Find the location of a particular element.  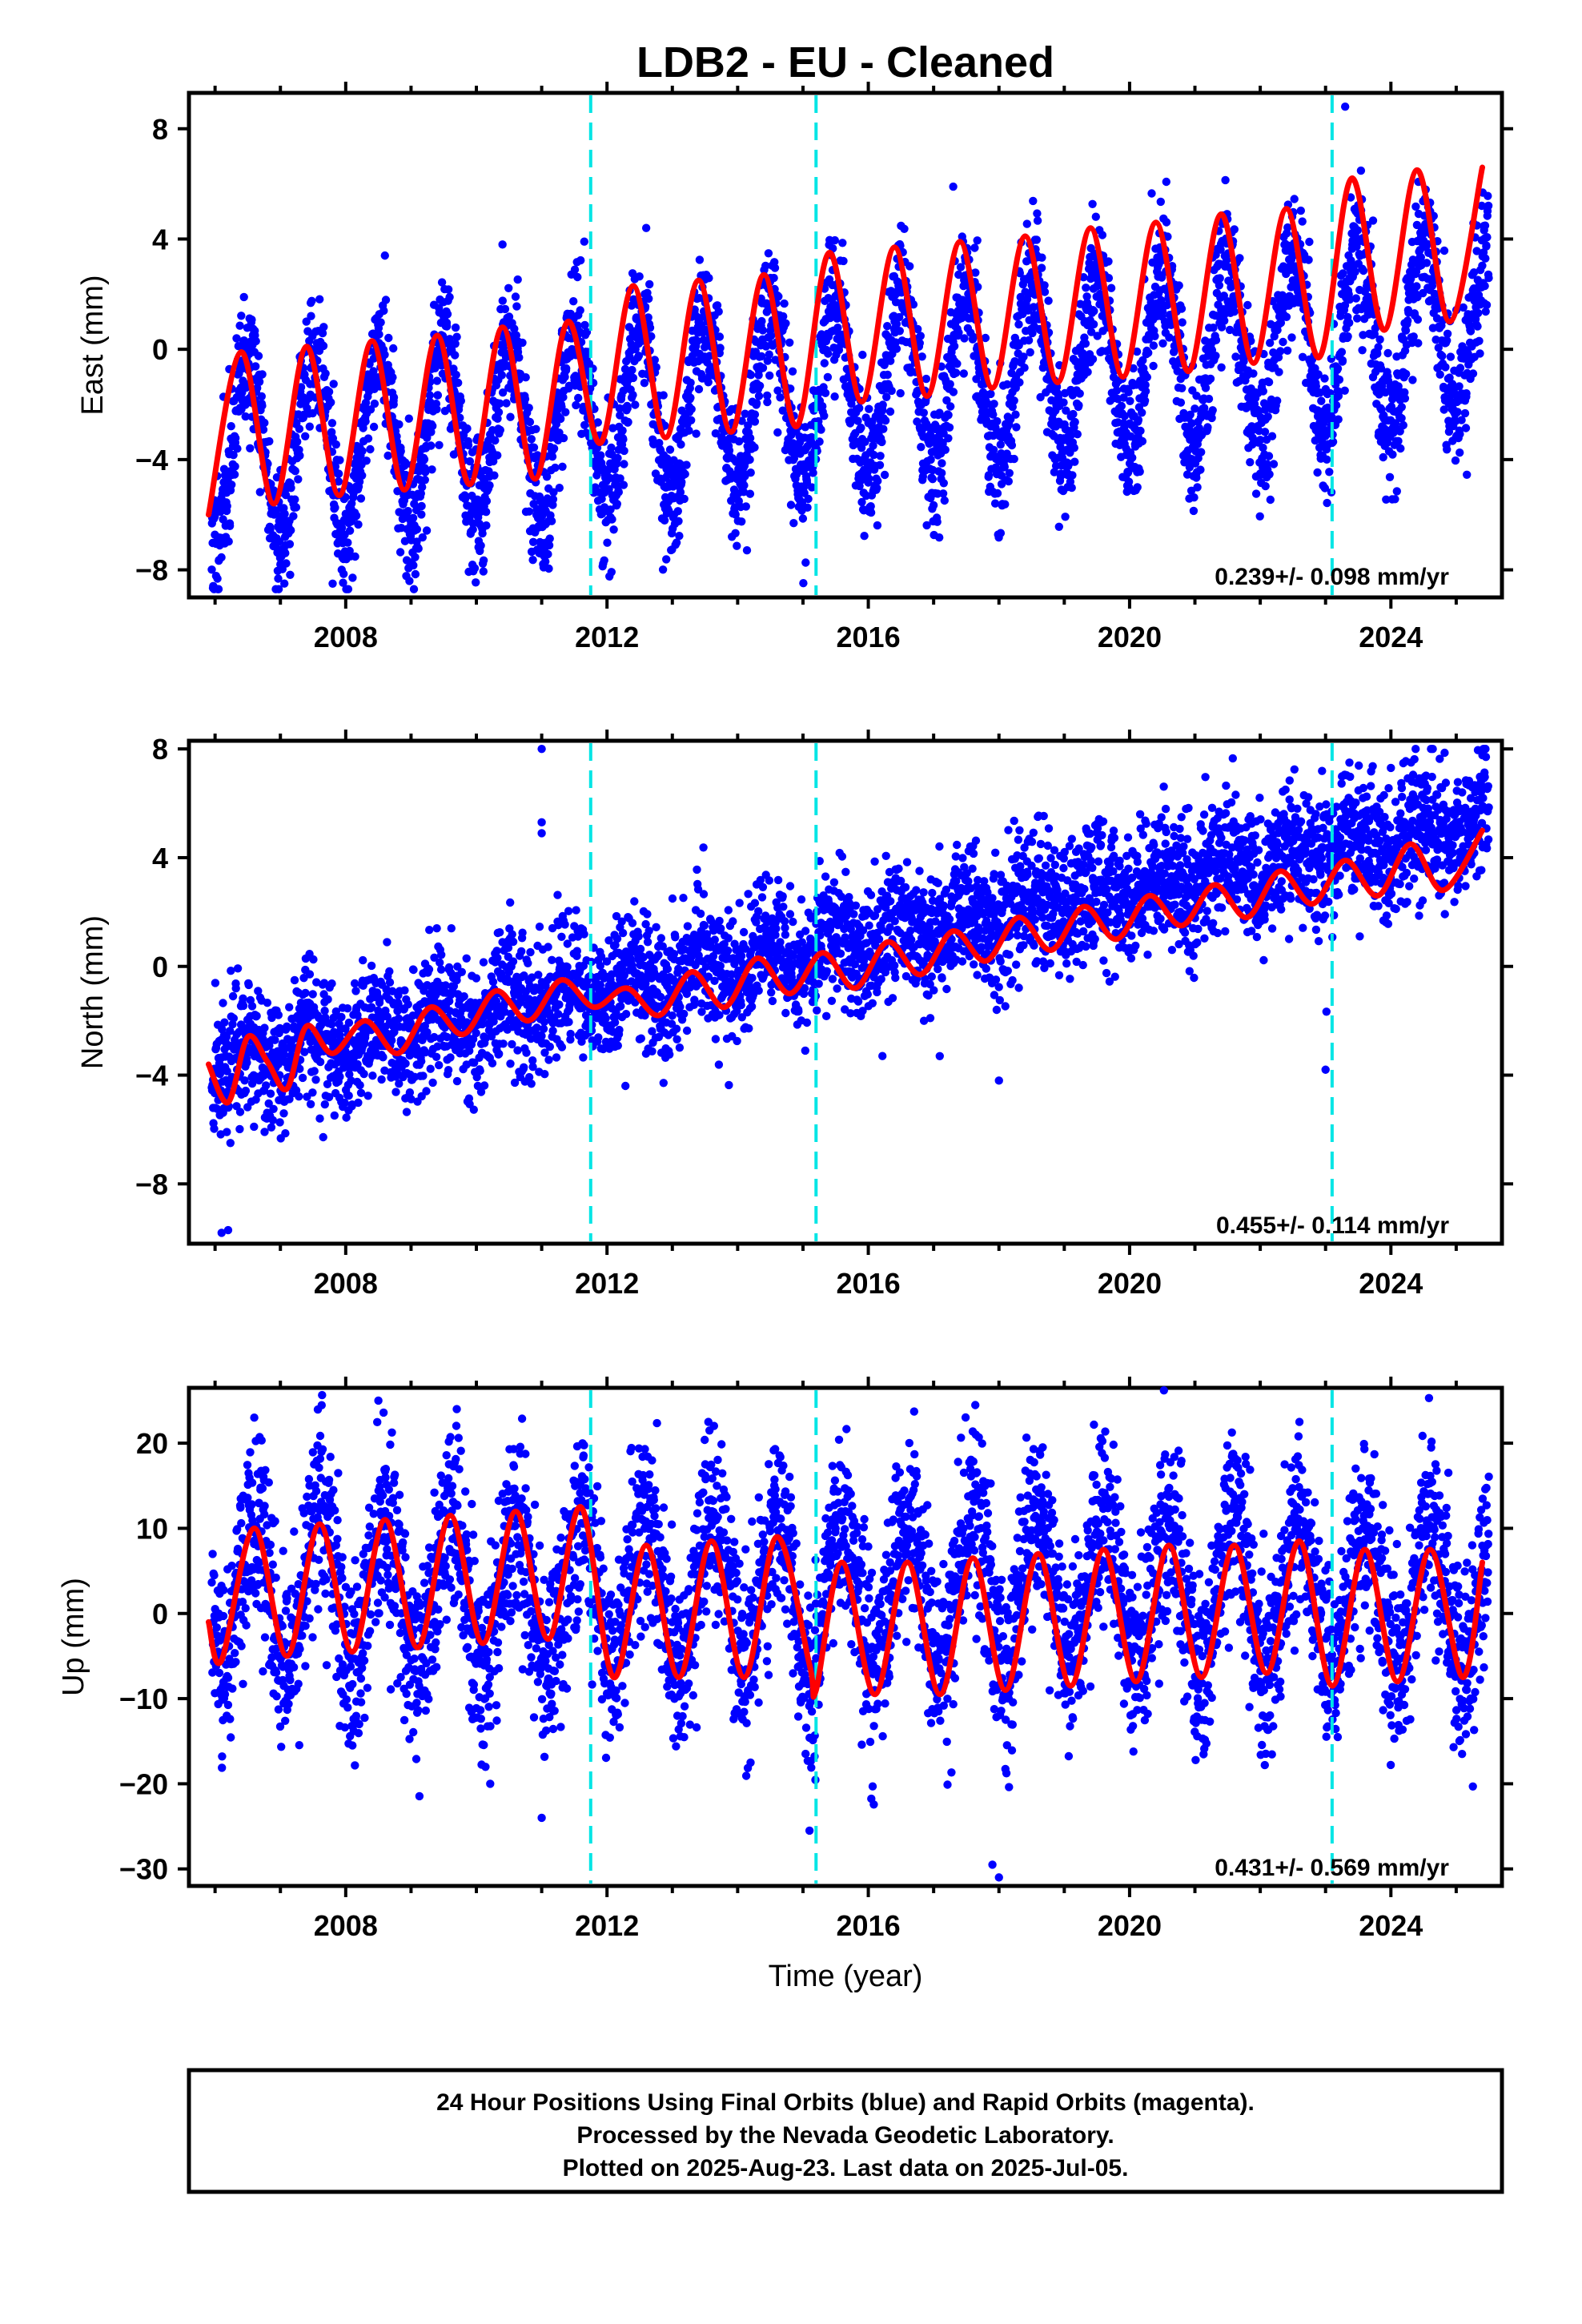

east-x-tick-label: 2008 is located at coordinates (346, 637).